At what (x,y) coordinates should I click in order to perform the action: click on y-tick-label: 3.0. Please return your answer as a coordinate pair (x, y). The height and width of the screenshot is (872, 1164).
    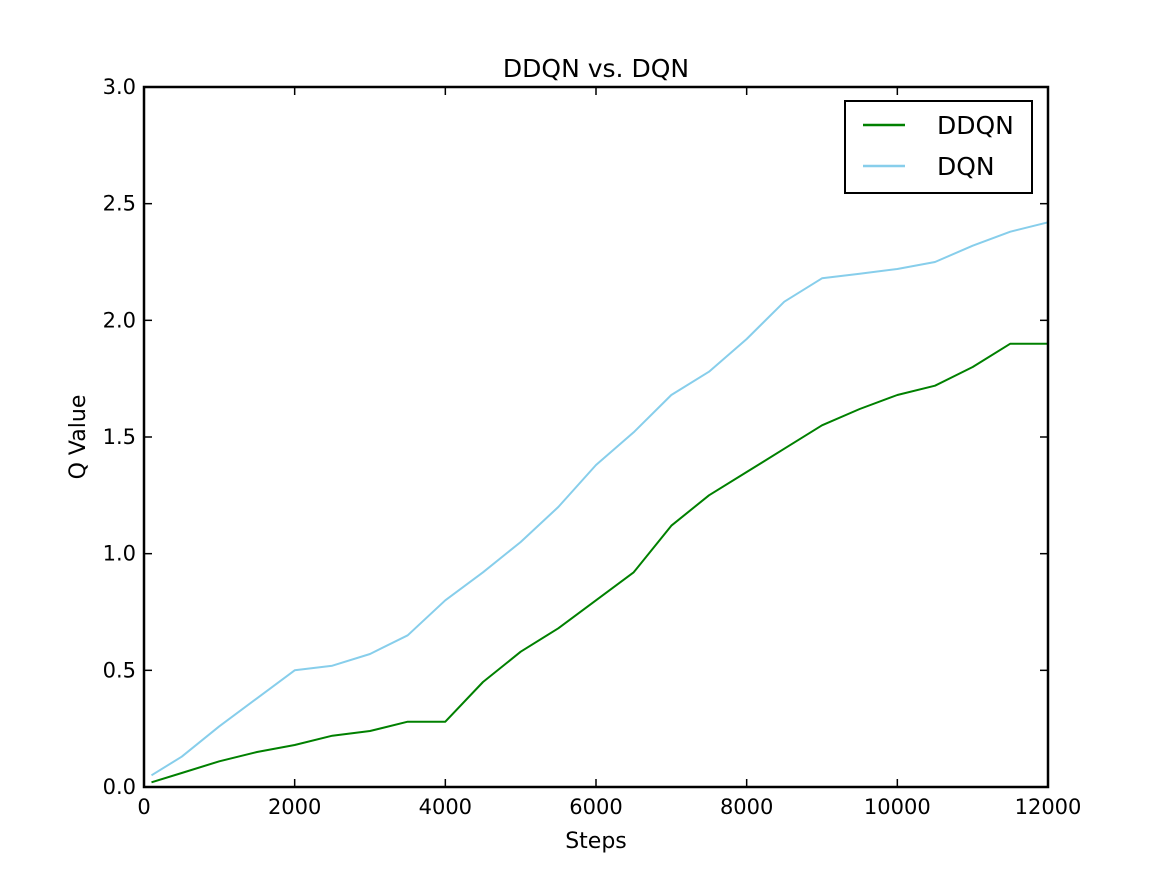
    Looking at the image, I should click on (119, 87).